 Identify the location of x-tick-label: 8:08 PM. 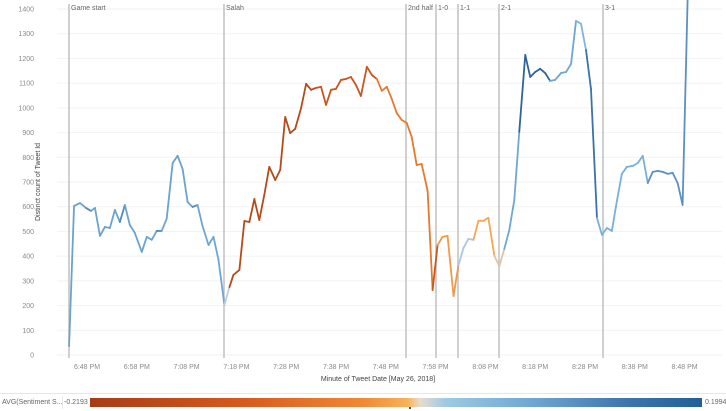
(485, 367).